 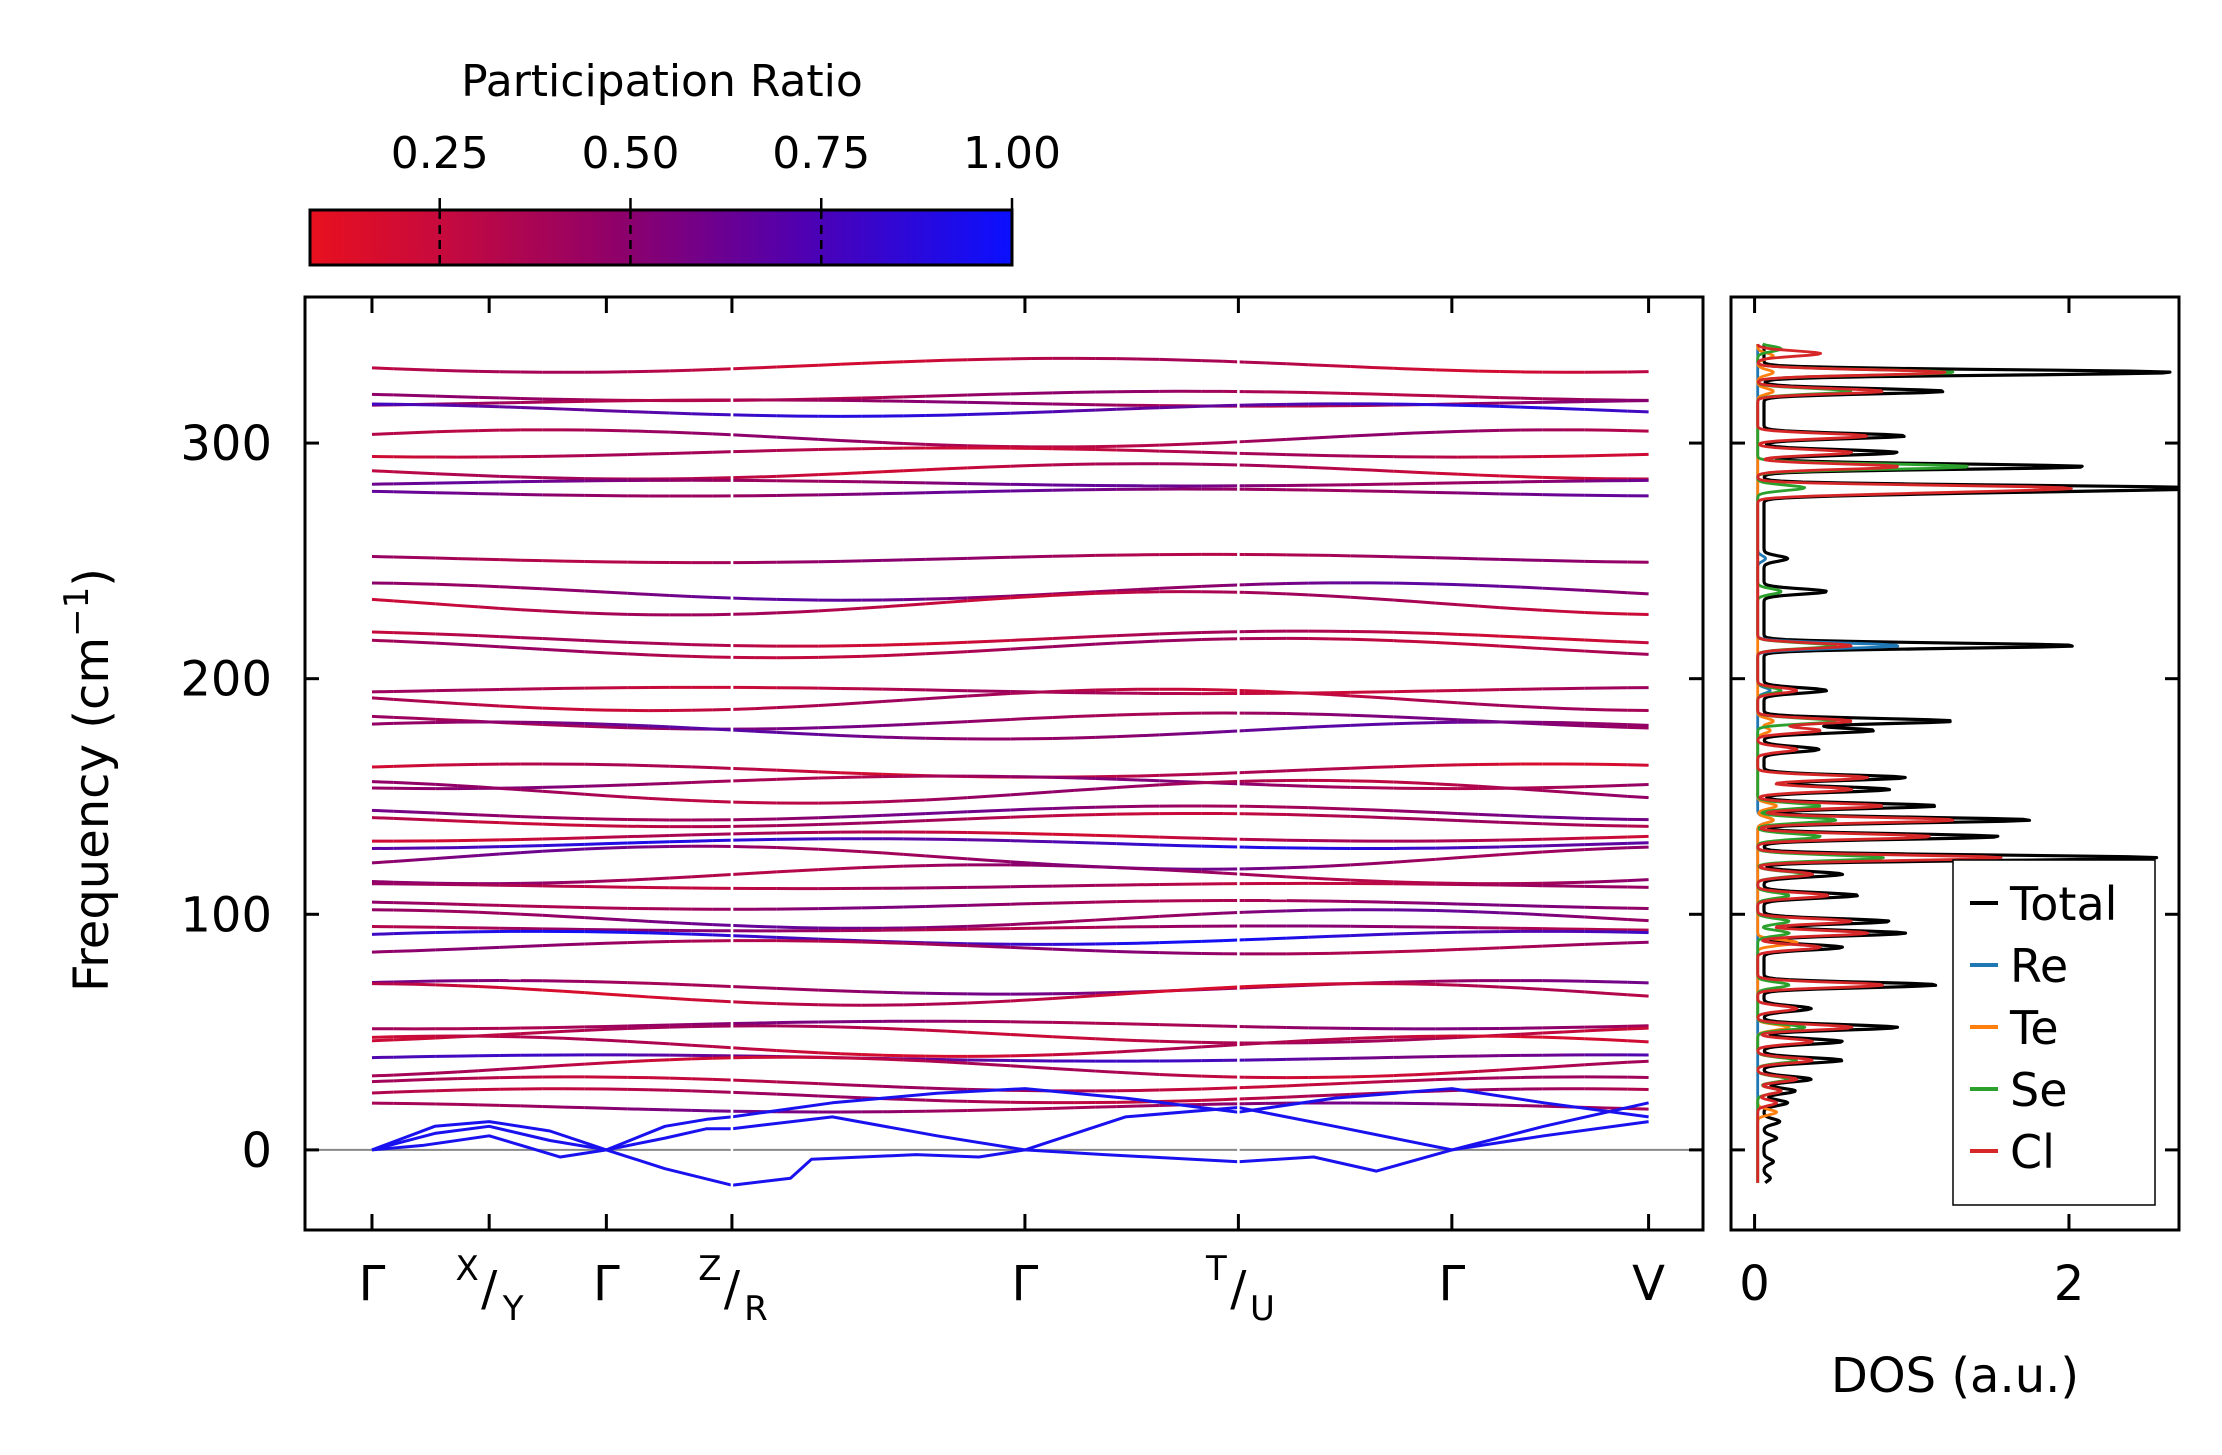 What do you see at coordinates (440, 153) in the screenshot?
I see `colorbar-tick-label: 0.25` at bounding box center [440, 153].